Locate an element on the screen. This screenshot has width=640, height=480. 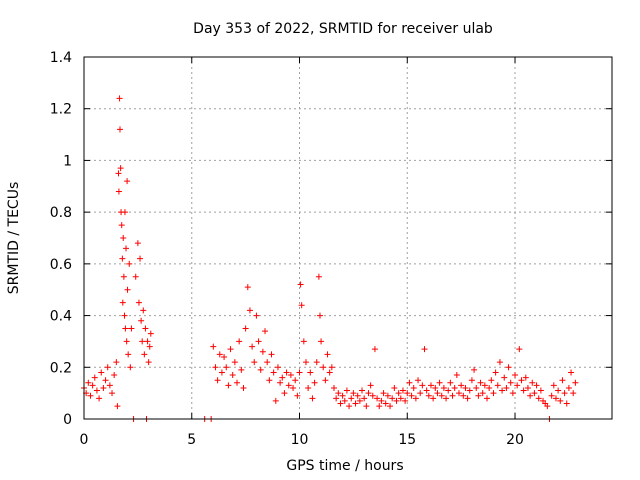
y-tick-label: 0 is located at coordinates (67, 420).